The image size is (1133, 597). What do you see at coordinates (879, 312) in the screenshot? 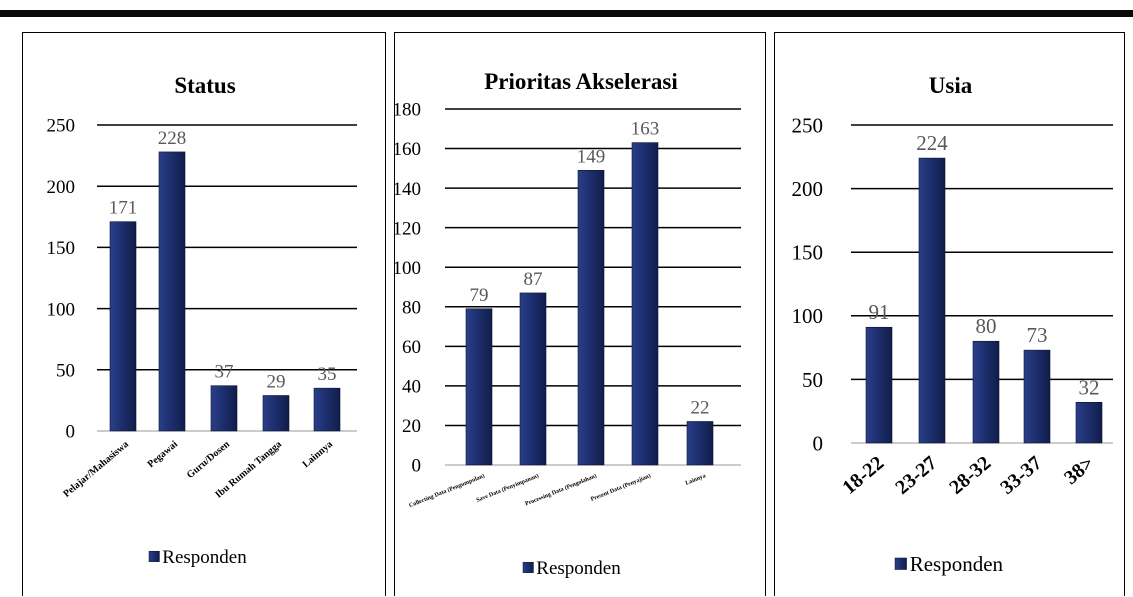
I see `data-label: 91` at bounding box center [879, 312].